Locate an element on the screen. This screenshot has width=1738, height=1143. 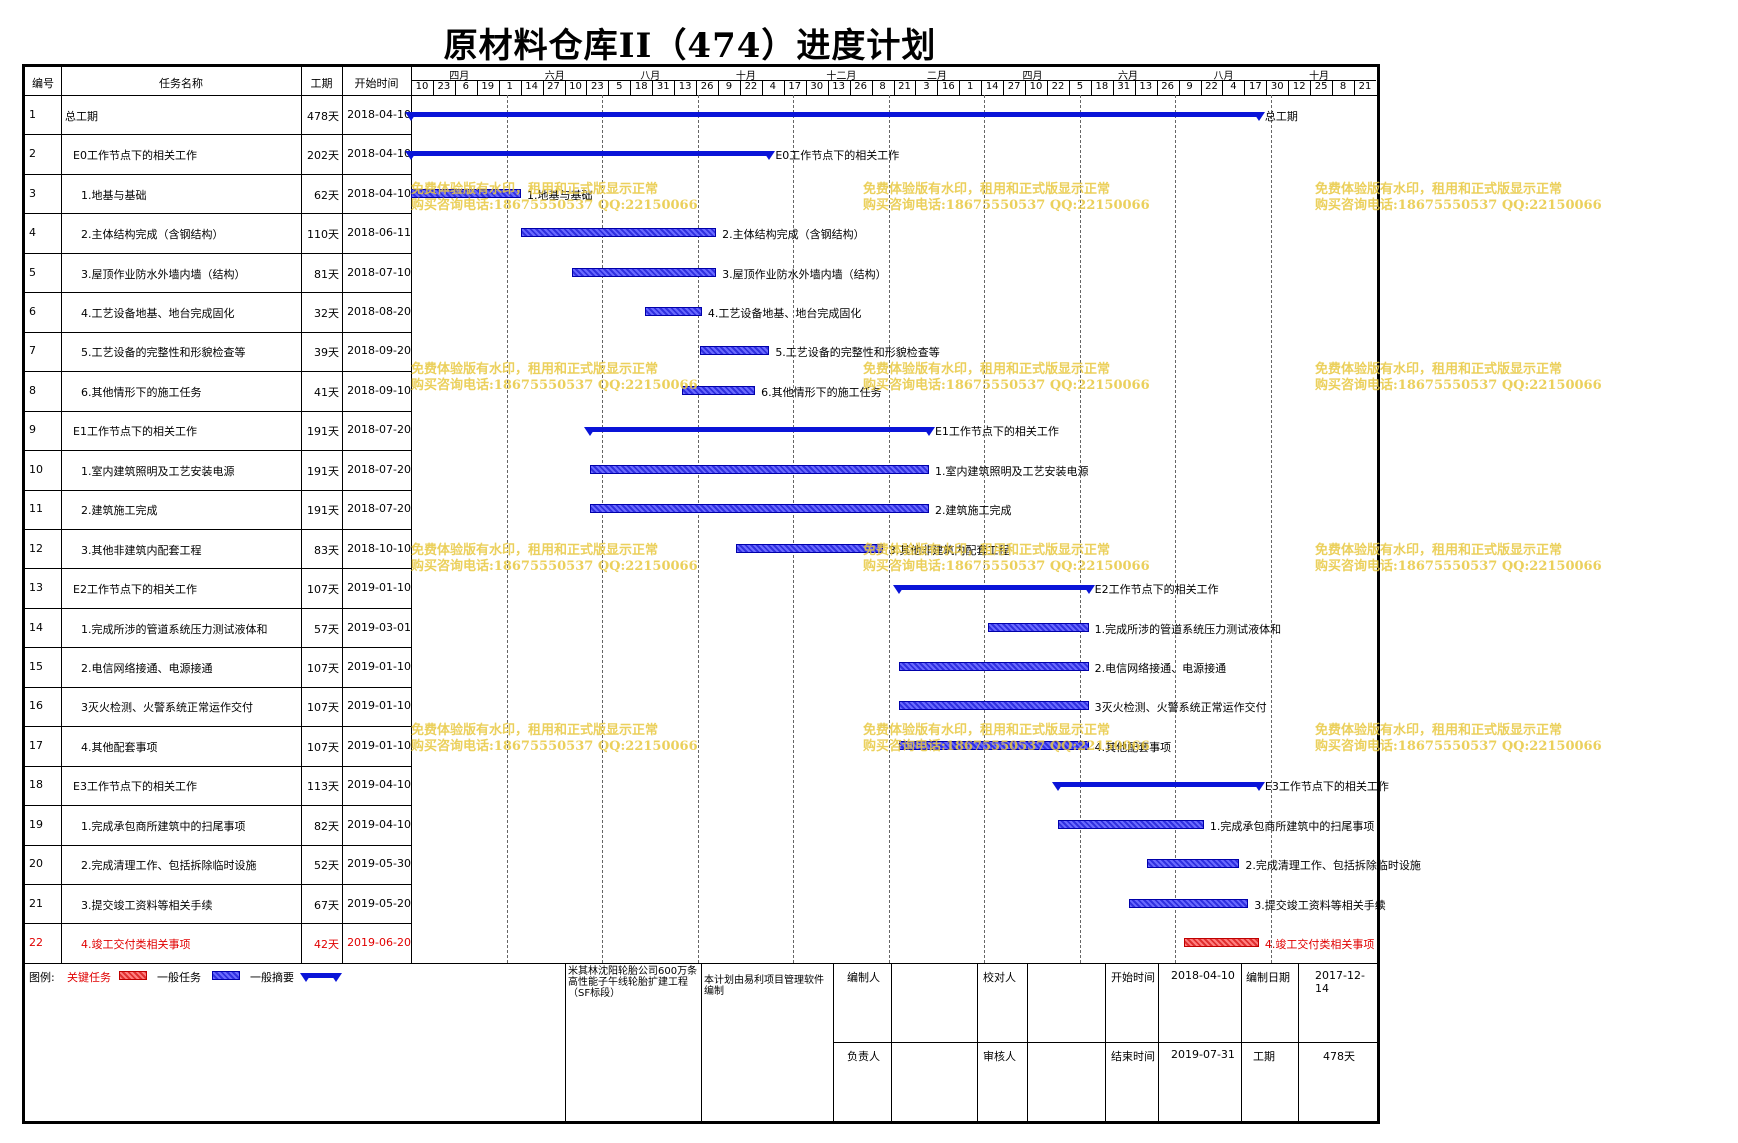
task-start: 2018-09-10 is located at coordinates (379, 390).